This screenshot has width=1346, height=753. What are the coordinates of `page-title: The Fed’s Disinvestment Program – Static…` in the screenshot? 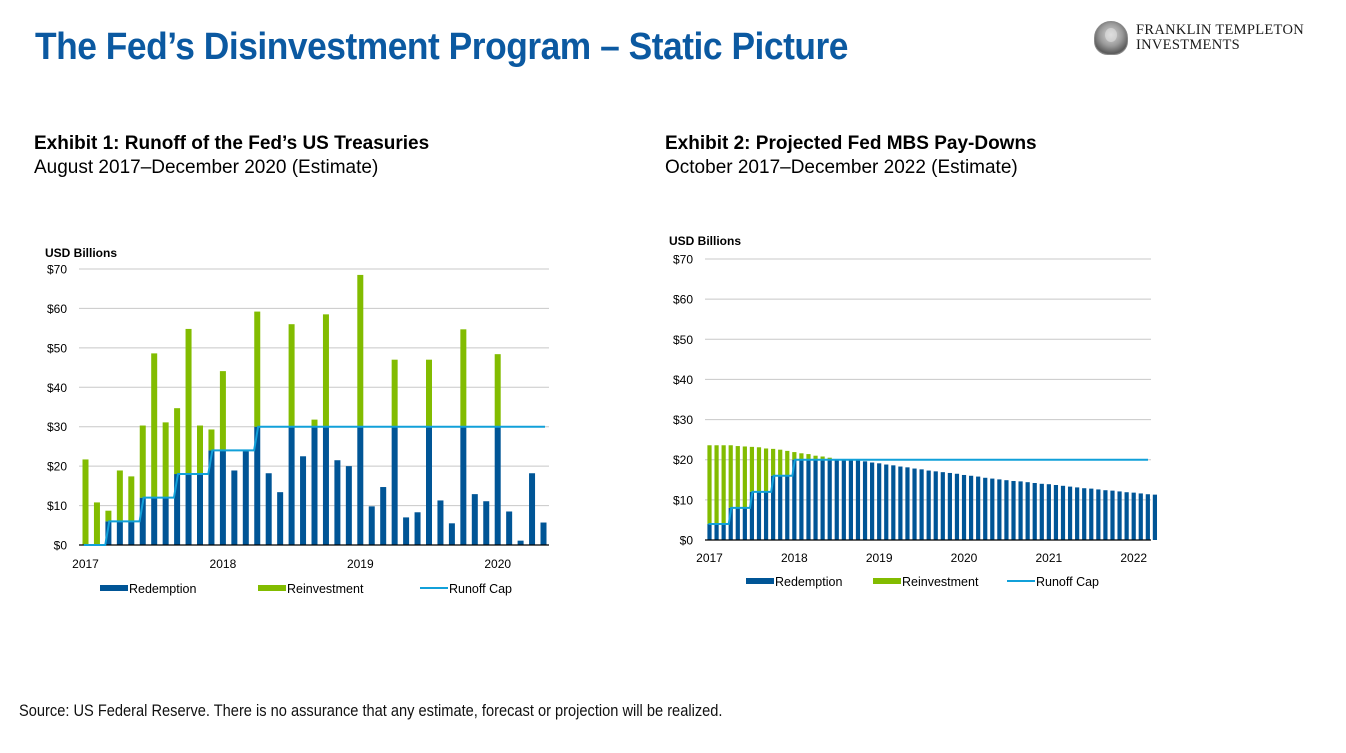 It's located at (442, 47).